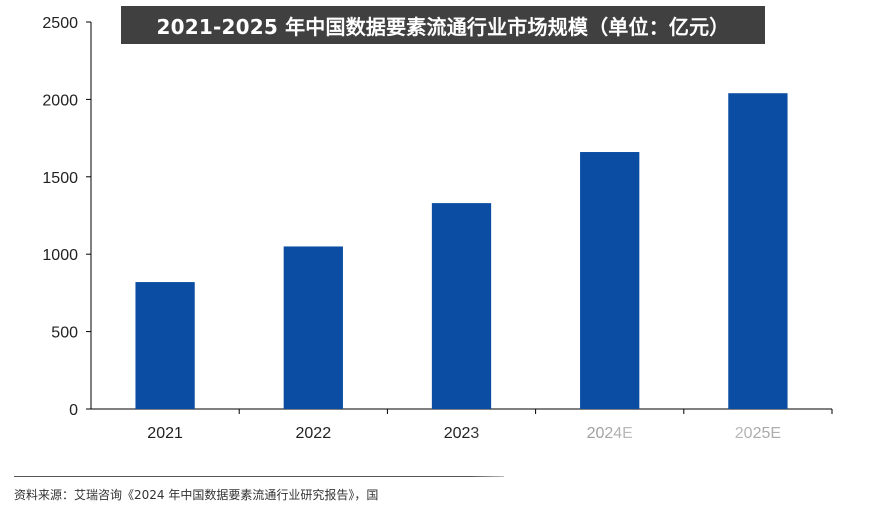 This screenshot has width=886, height=509. What do you see at coordinates (259, 476) in the screenshot?
I see `source-divider` at bounding box center [259, 476].